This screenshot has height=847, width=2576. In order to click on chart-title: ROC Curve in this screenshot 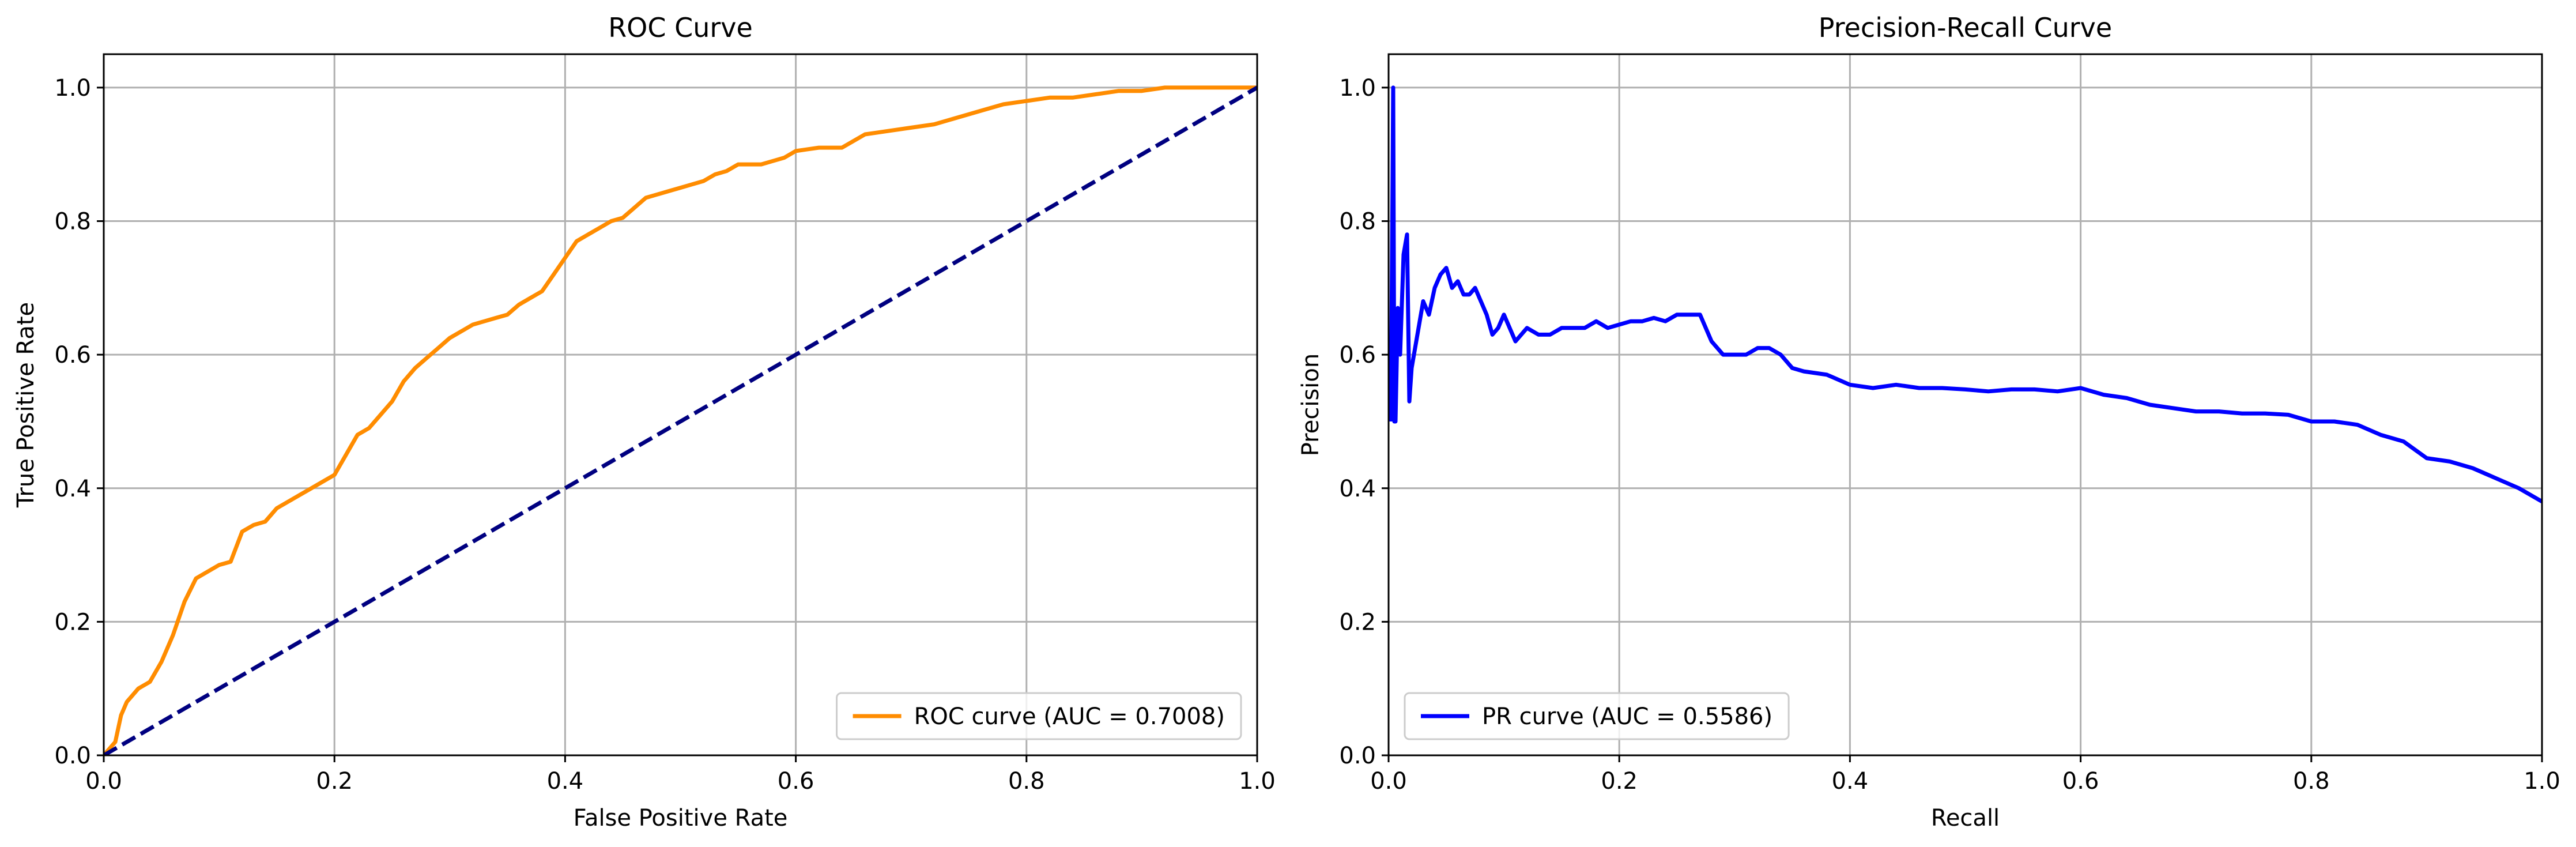, I will do `click(680, 27)`.